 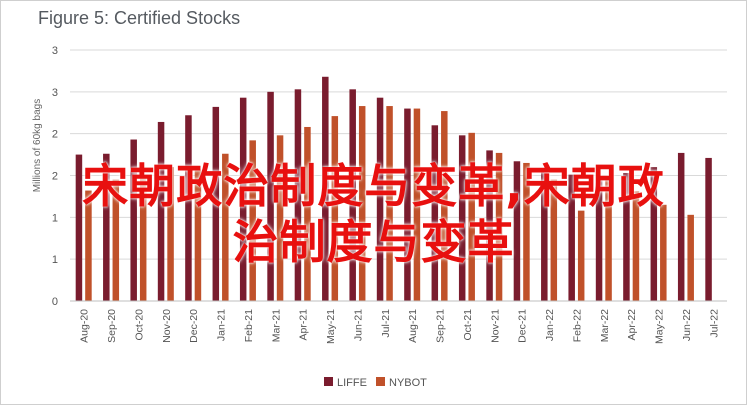 What do you see at coordinates (139, 325) in the screenshot?
I see `x-tick-label: Oct-20` at bounding box center [139, 325].